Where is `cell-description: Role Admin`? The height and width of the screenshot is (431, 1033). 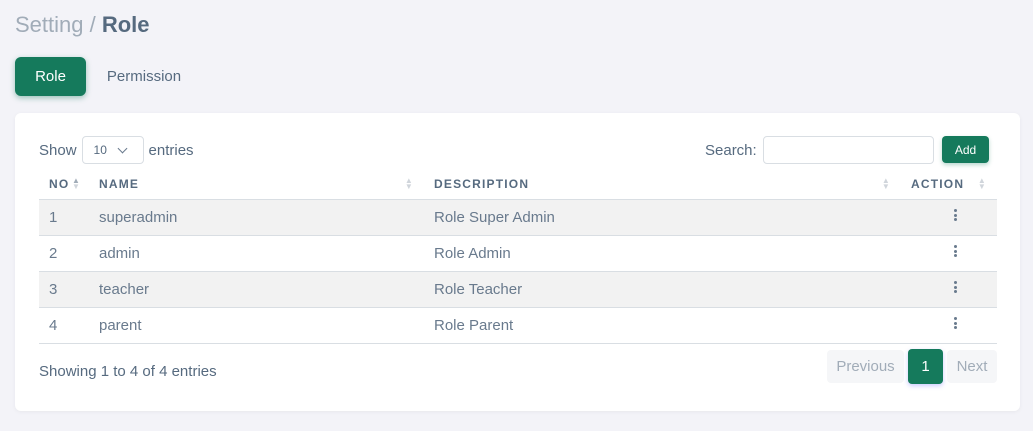 cell-description: Role Admin is located at coordinates (662, 253).